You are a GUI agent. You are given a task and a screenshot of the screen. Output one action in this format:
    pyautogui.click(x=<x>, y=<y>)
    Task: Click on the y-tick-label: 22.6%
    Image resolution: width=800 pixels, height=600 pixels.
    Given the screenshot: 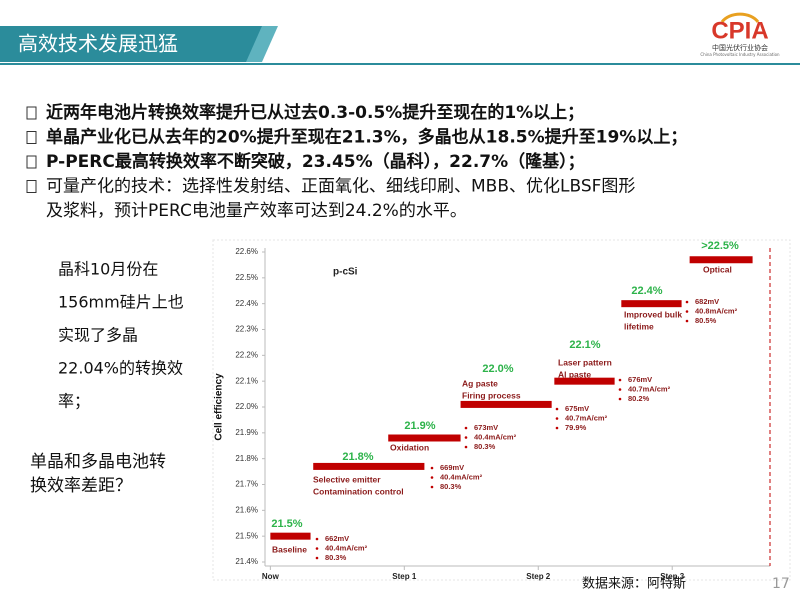 What is the action you would take?
    pyautogui.click(x=246, y=251)
    